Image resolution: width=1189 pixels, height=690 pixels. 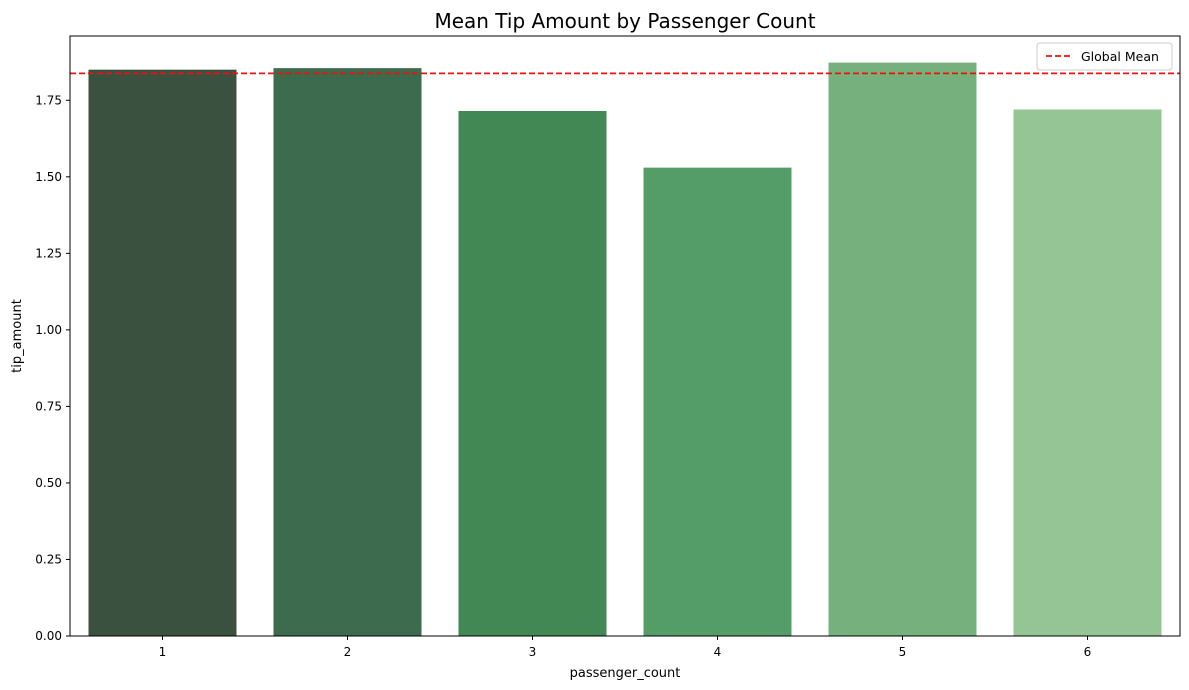 I want to click on x-tick-label: 2, so click(x=348, y=652).